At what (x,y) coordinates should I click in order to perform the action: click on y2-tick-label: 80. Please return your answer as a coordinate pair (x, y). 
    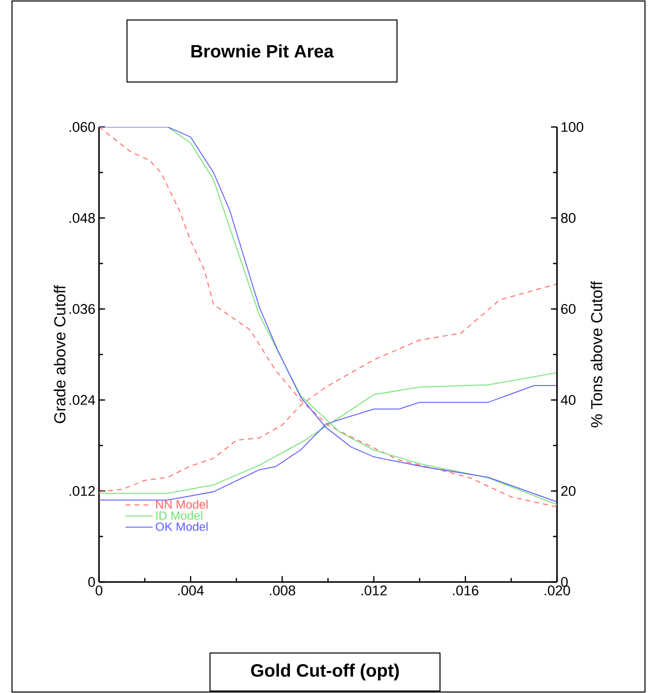
    Looking at the image, I should click on (568, 218).